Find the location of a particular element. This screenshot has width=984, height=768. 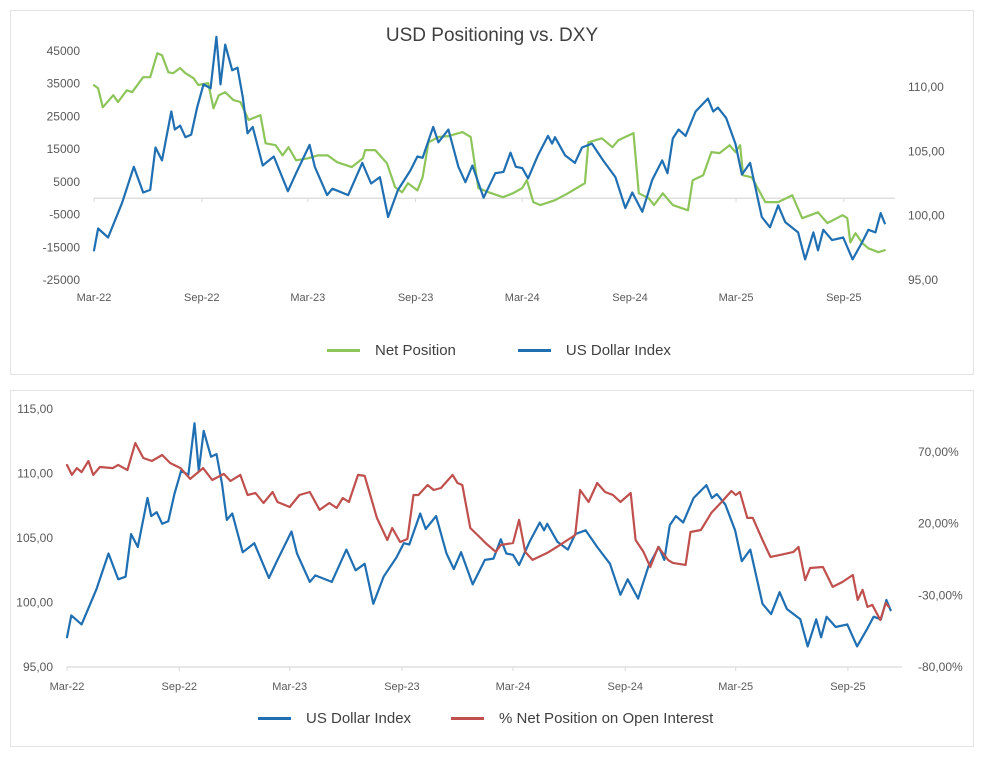

y-right-tick-label: 20,00% is located at coordinates (938, 524).